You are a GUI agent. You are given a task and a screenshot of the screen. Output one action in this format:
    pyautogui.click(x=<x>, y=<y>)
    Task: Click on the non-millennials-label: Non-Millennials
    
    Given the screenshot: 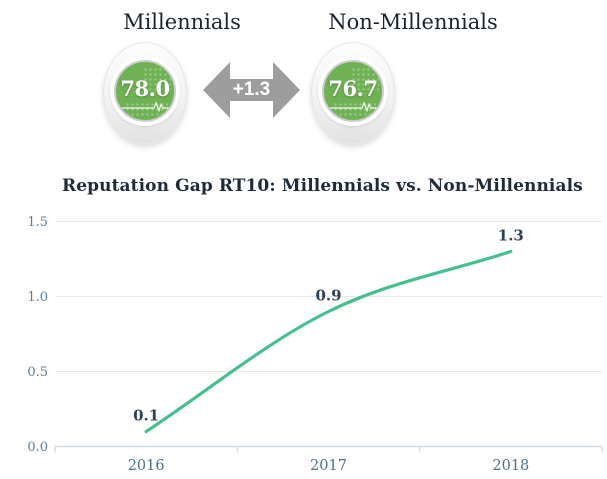 What is the action you would take?
    pyautogui.click(x=413, y=22)
    